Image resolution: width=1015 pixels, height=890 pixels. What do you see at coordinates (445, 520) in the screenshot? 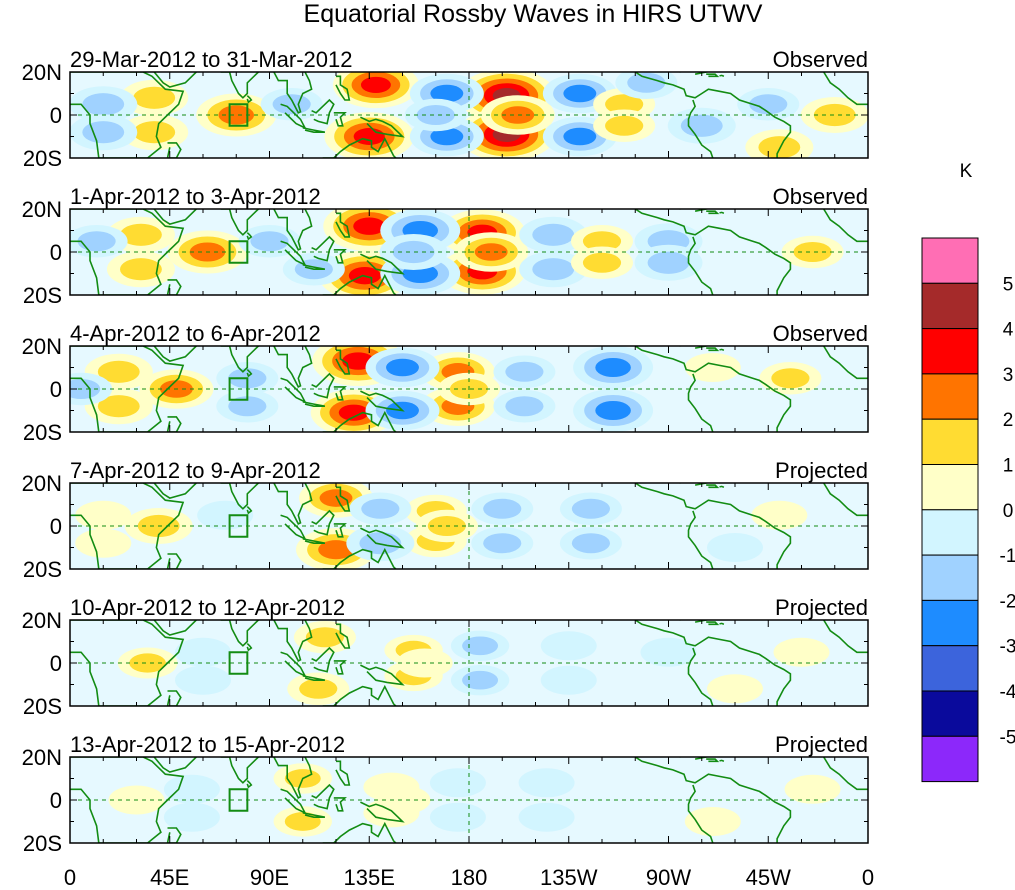
I see `map-panel-4: 20N 0 20S 7-Apr-2012 to 9-Apr-2012 Projected` at bounding box center [445, 520].